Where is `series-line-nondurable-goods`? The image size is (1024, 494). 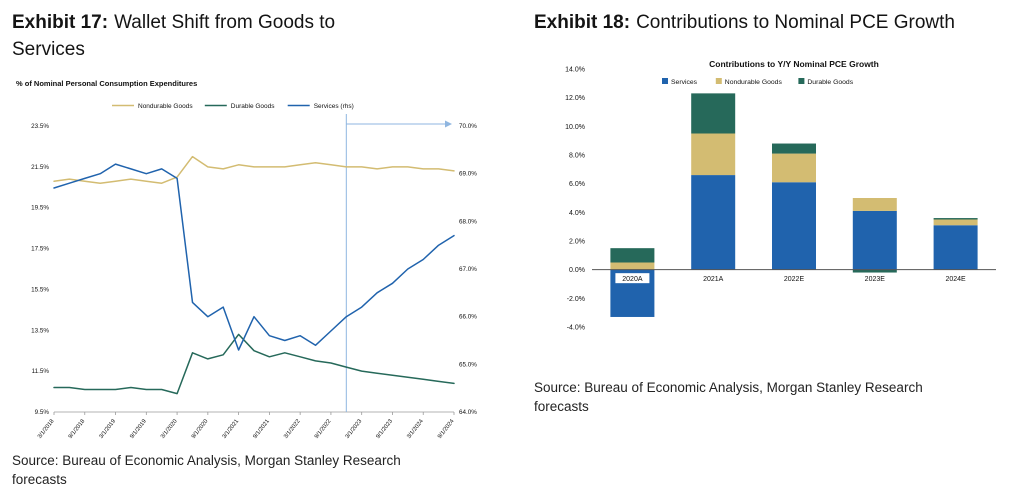 series-line-nondurable-goods is located at coordinates (254, 169).